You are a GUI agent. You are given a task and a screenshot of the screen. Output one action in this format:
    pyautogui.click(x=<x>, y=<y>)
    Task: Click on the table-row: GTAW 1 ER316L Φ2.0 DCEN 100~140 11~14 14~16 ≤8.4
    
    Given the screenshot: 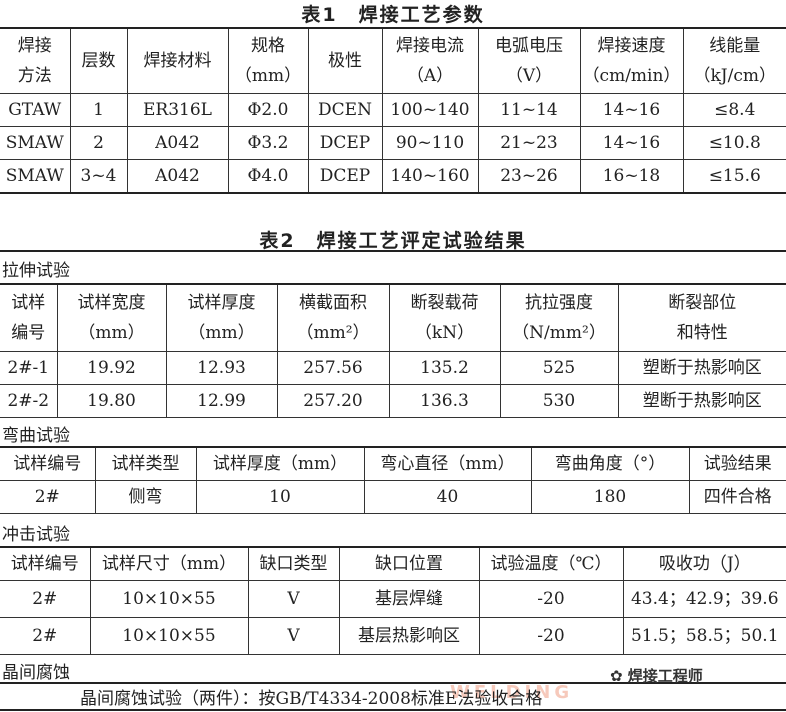 What is the action you would take?
    pyautogui.click(x=393, y=110)
    